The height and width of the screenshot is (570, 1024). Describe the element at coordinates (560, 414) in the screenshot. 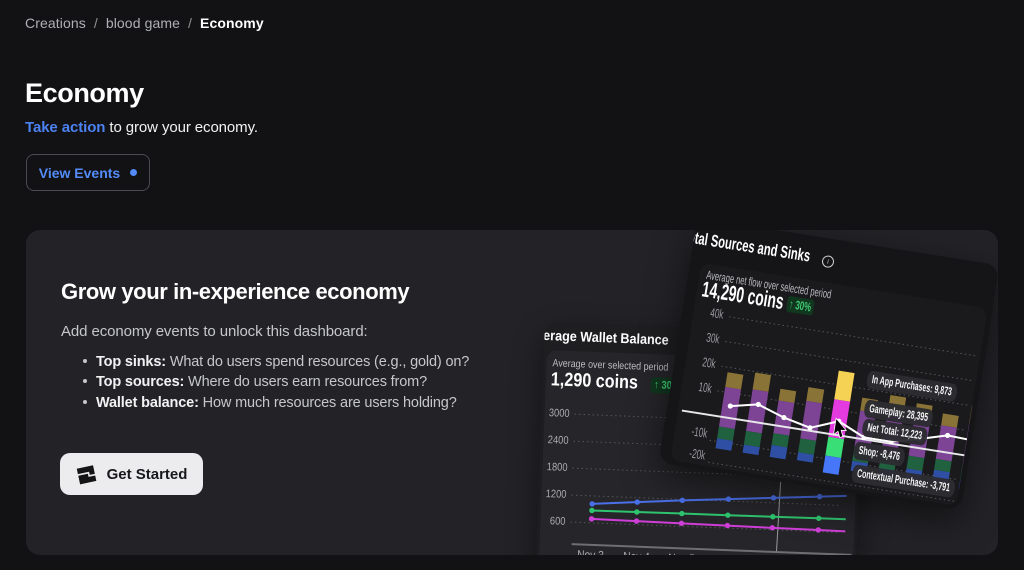

I see `svg-text: 3000` at that location.